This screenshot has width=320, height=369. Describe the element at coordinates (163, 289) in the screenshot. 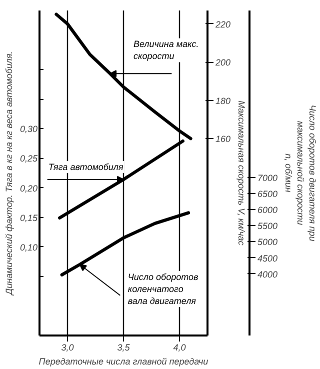

I see `text: Число оборотов коленчатого вала двигателя` at that location.